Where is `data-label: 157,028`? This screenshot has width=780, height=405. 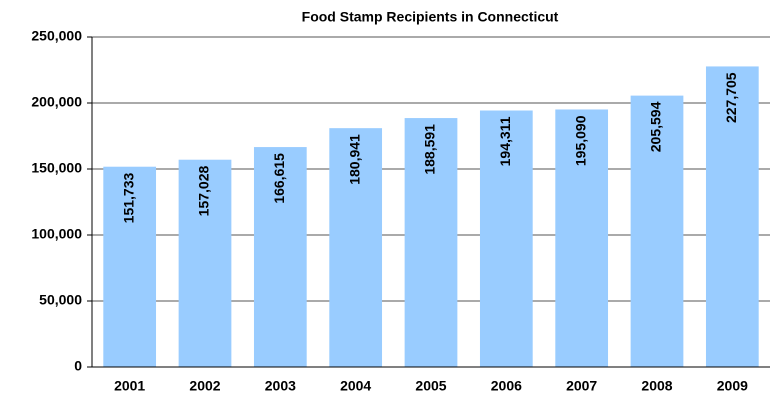 data-label: 157,028 is located at coordinates (204, 191).